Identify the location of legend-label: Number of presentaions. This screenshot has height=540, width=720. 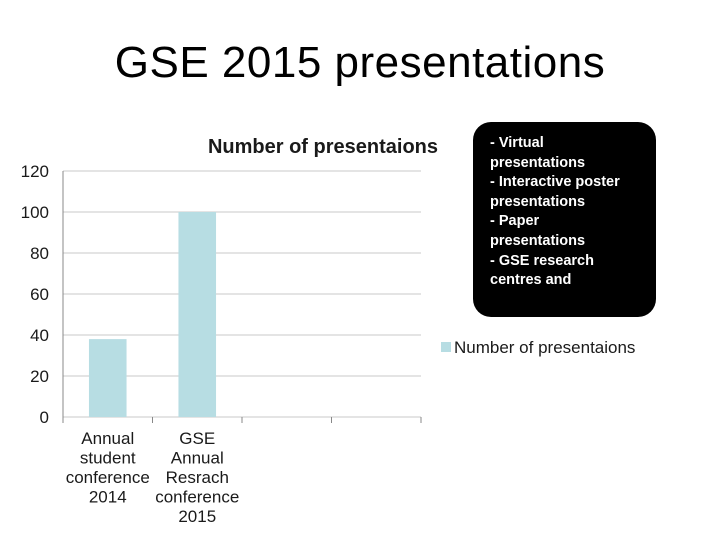
(544, 347).